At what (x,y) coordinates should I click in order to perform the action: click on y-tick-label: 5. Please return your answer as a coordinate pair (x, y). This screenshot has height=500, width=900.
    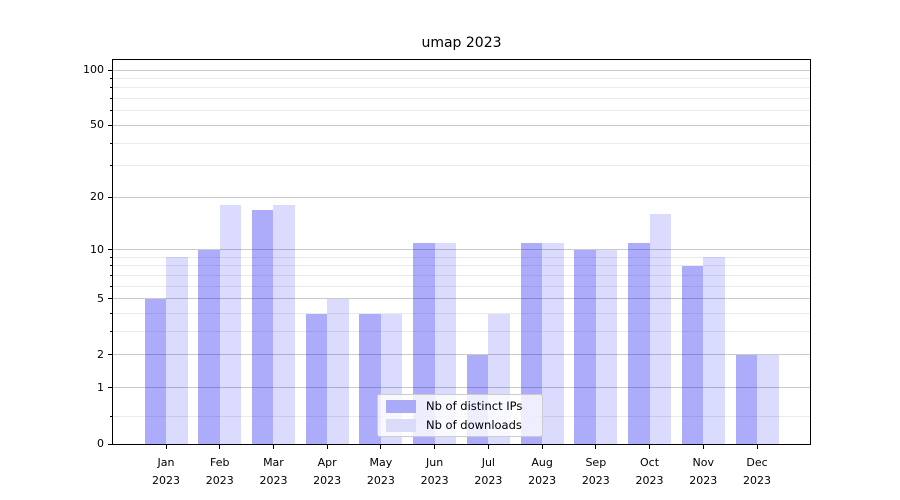
    Looking at the image, I should click on (100, 298).